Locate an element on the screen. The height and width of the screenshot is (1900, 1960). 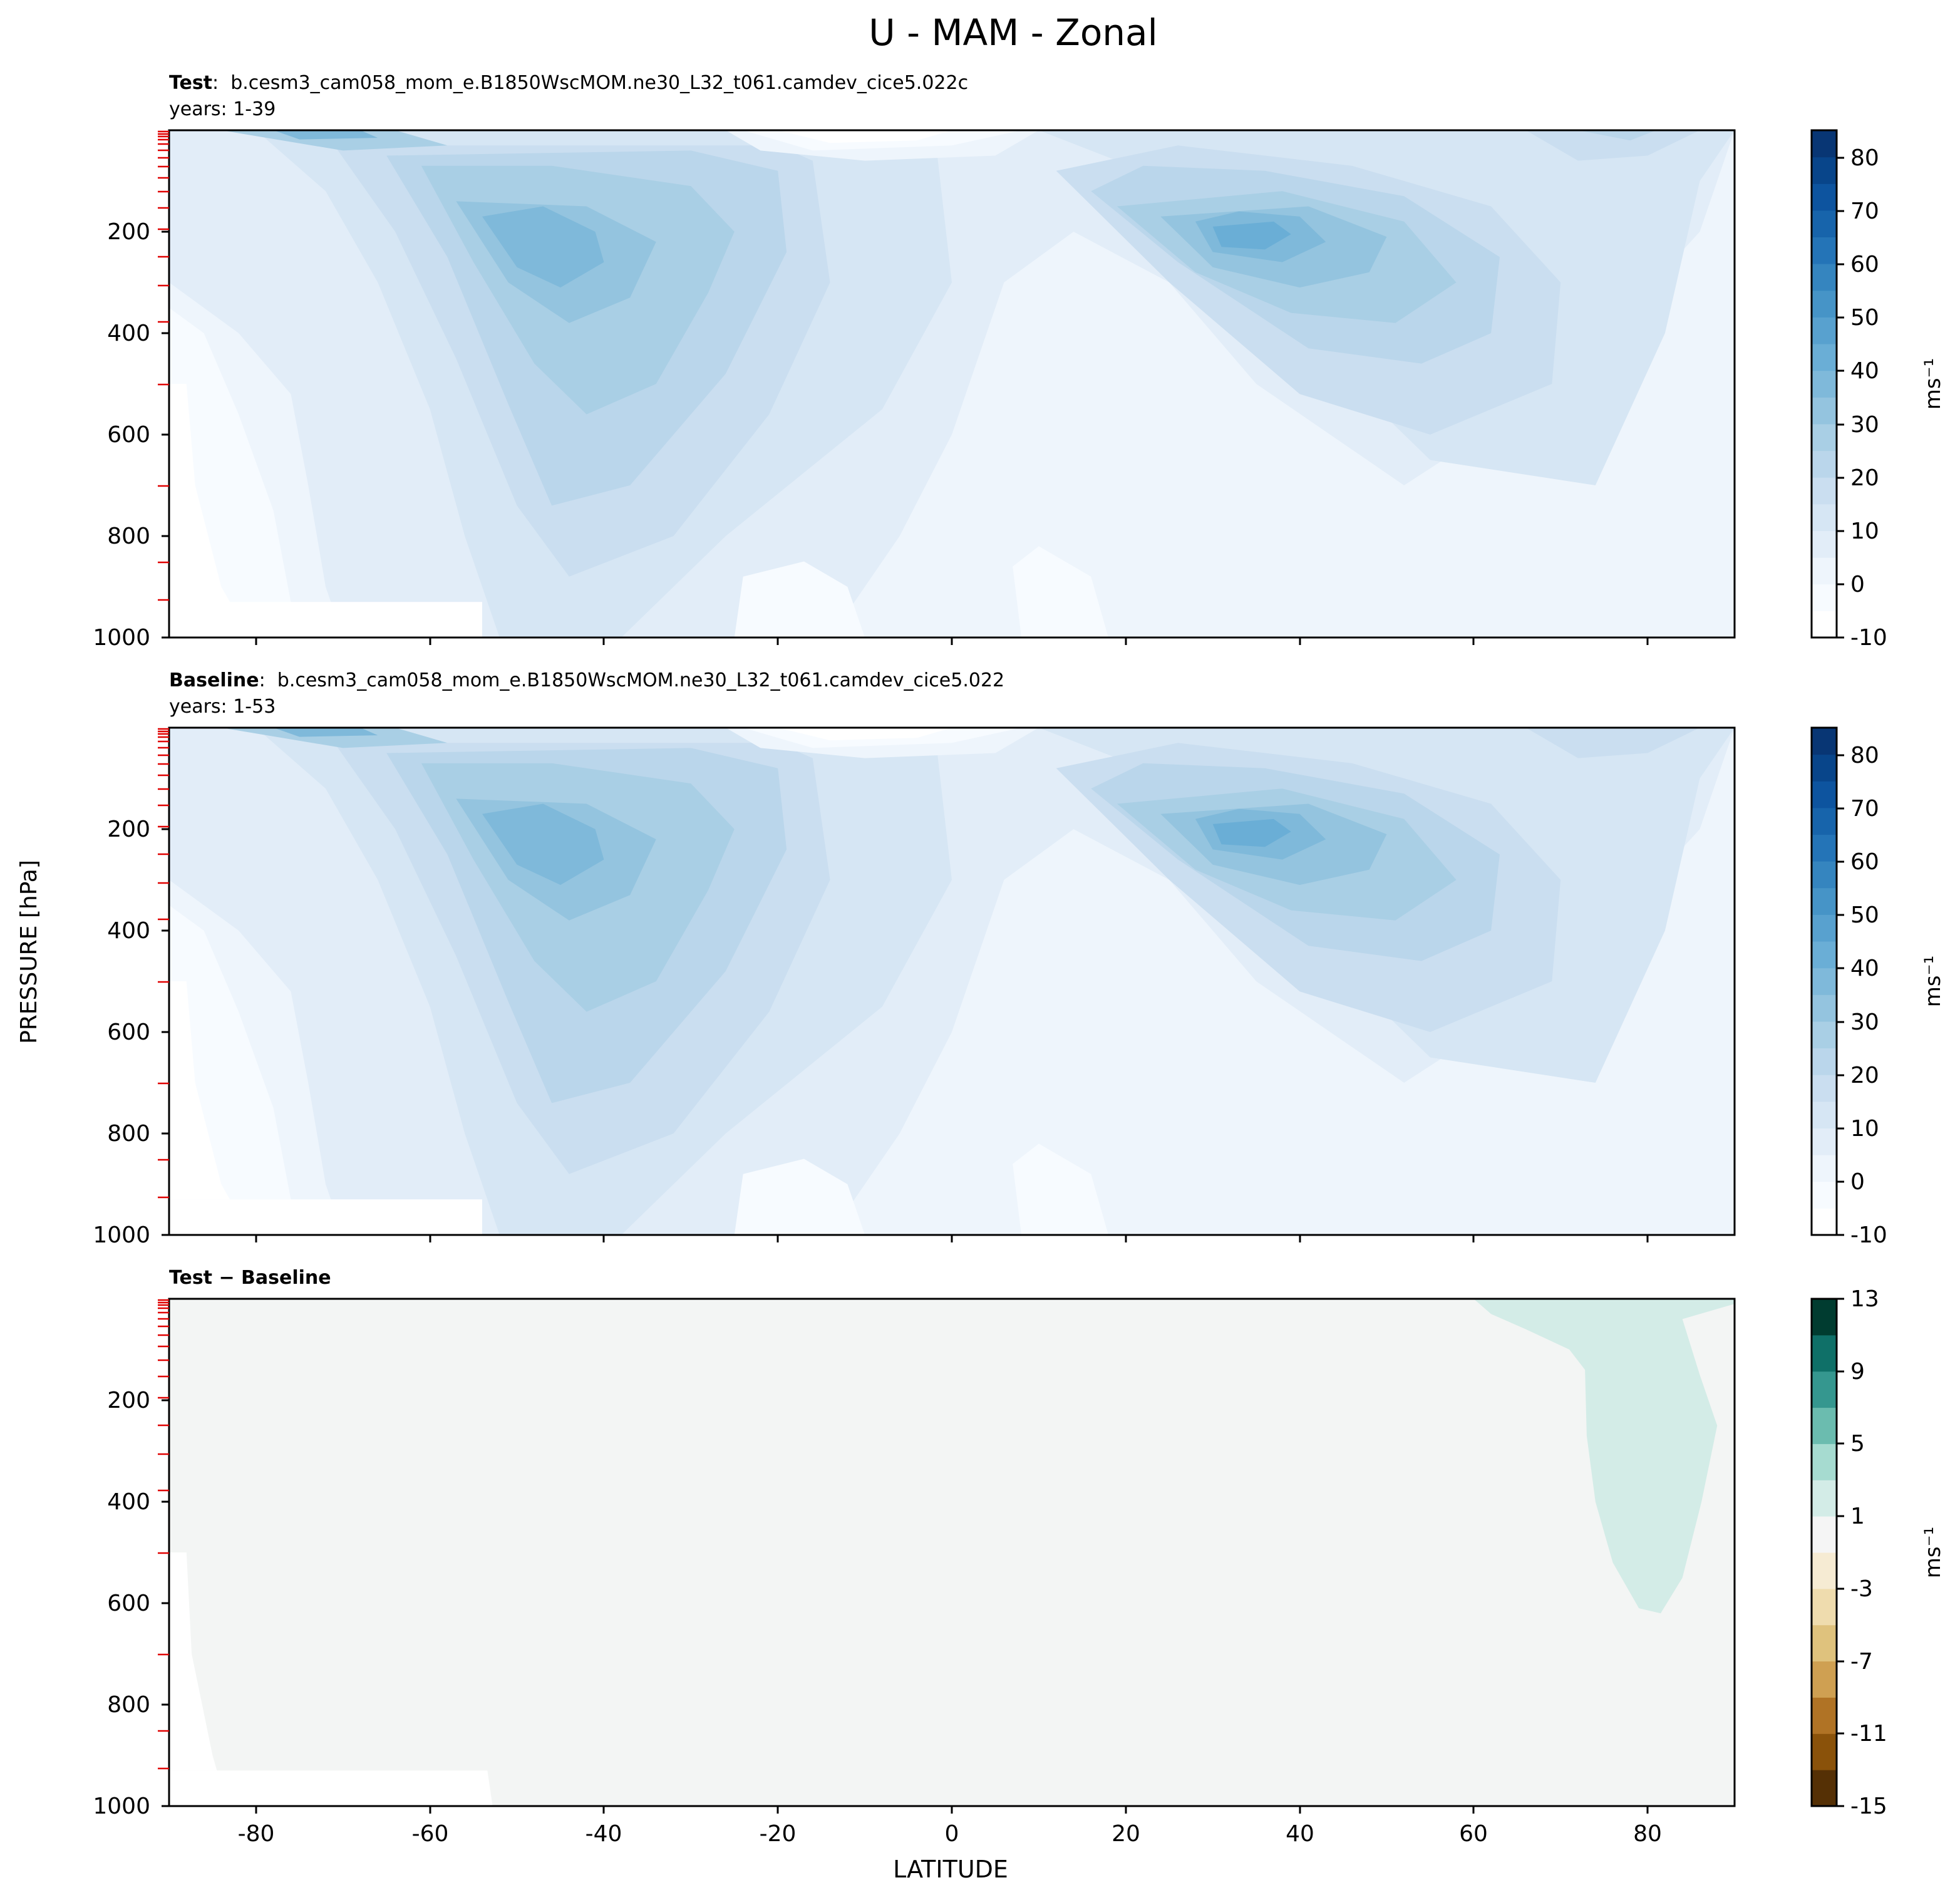
colorbar-baseline-frame is located at coordinates (1824, 981).